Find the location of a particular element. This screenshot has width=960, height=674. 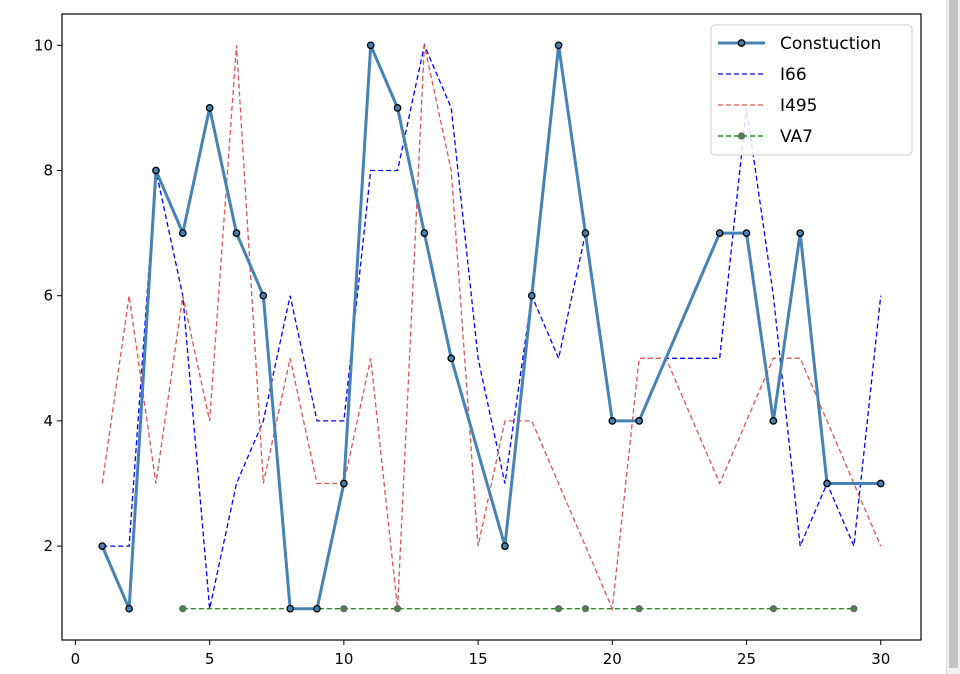

y-tick-label: 2 is located at coordinates (48, 546).